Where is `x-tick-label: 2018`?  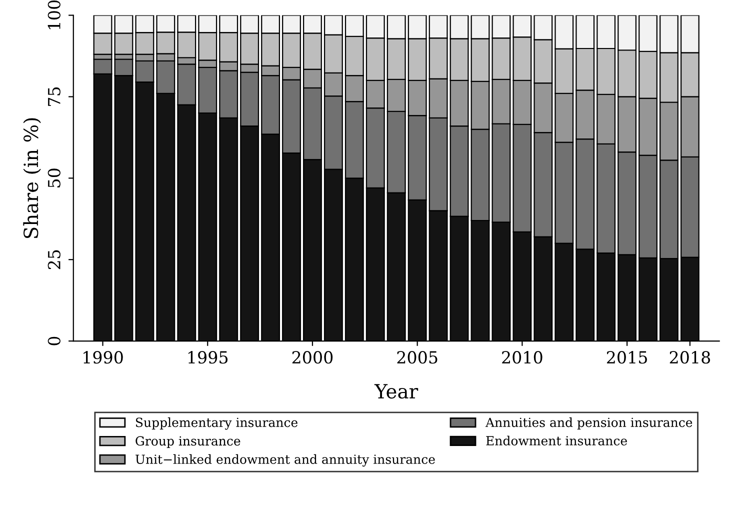 x-tick-label: 2018 is located at coordinates (690, 357).